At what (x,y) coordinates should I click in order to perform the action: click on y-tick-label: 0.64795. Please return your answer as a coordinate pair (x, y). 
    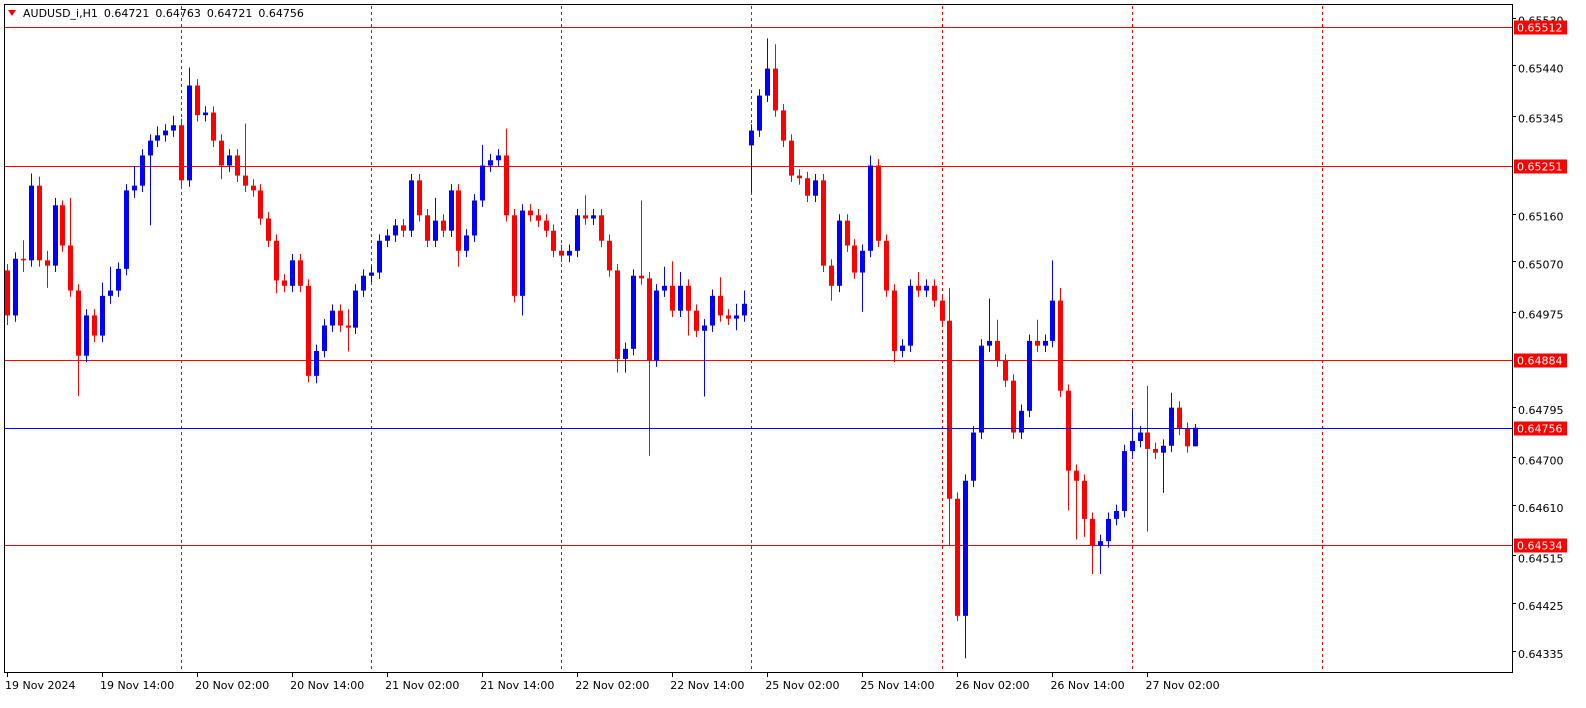
    Looking at the image, I should click on (1541, 410).